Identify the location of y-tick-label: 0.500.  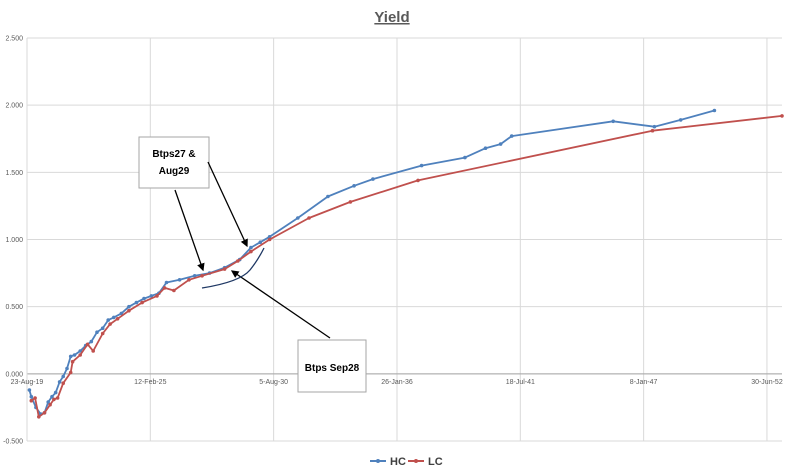
(14, 307).